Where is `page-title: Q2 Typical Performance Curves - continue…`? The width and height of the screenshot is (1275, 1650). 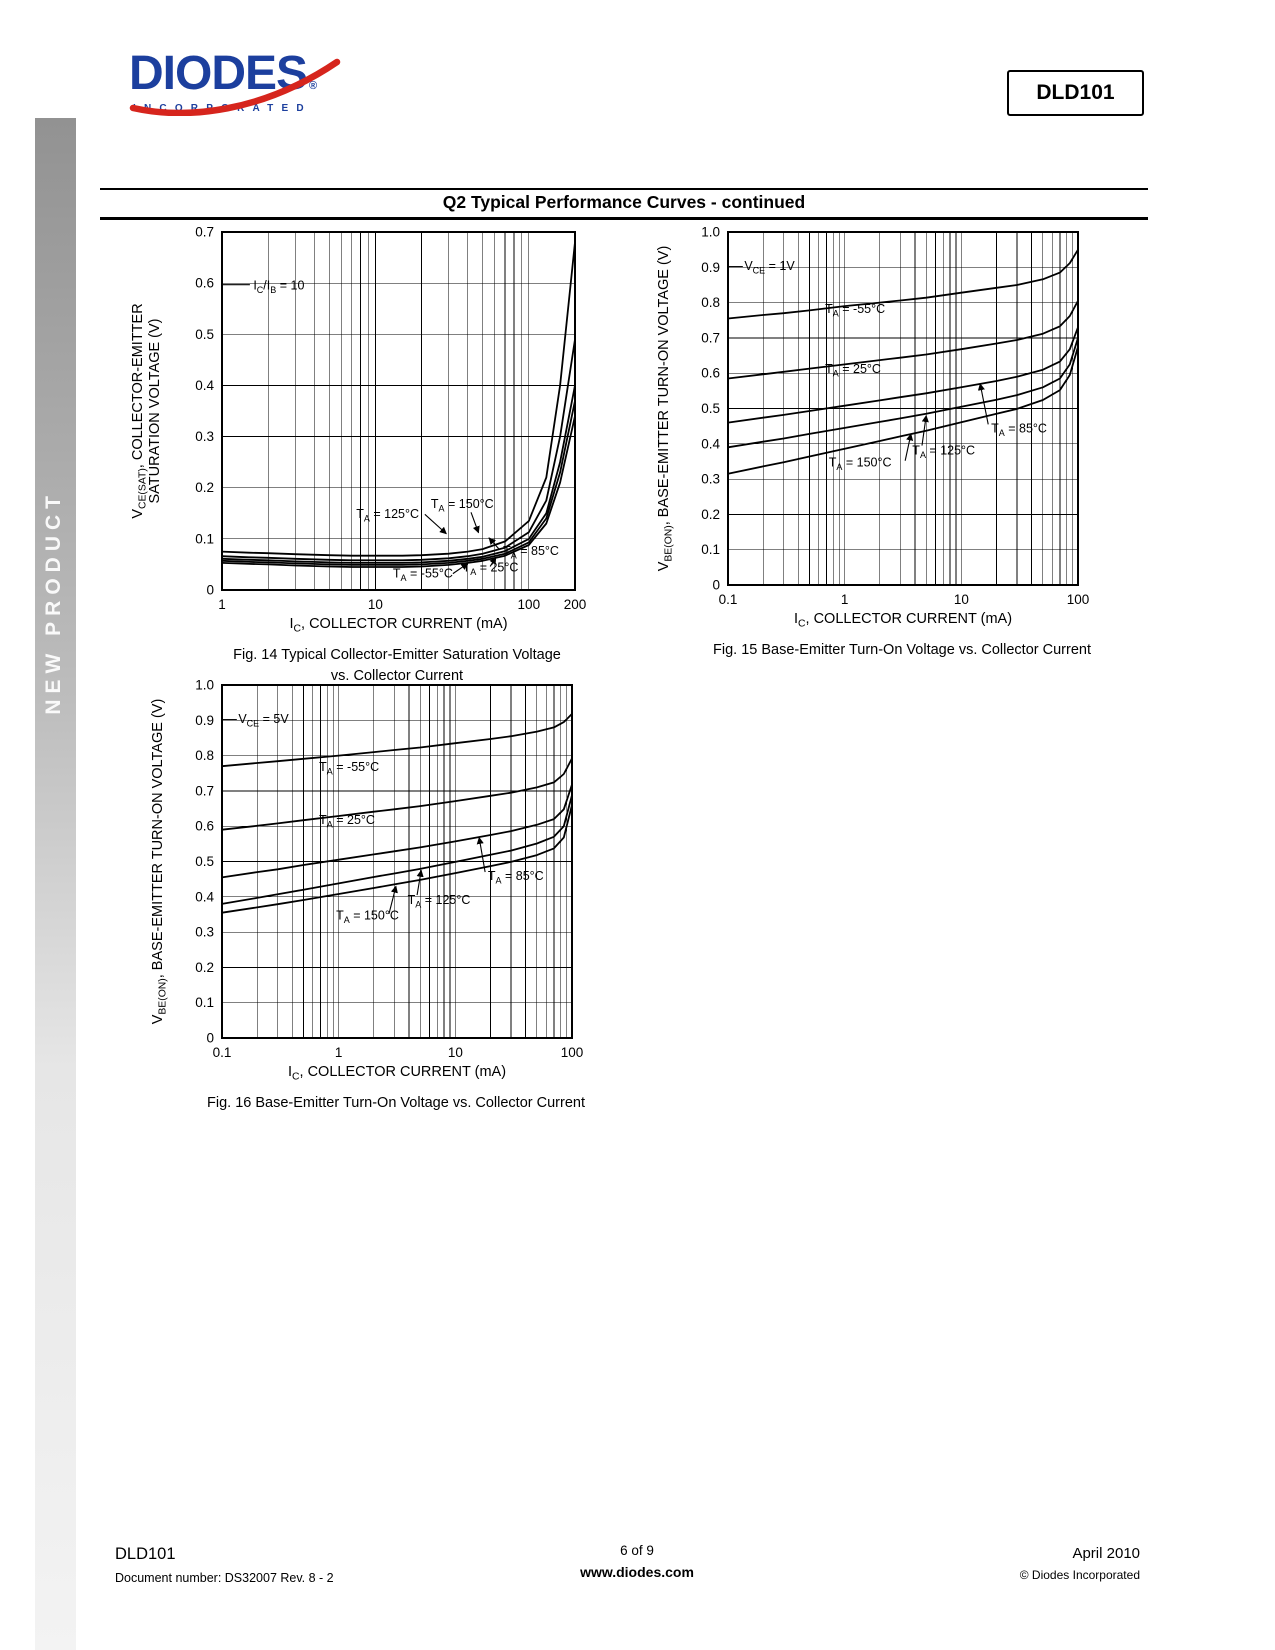 page-title: Q2 Typical Performance Curves - continue… is located at coordinates (624, 202).